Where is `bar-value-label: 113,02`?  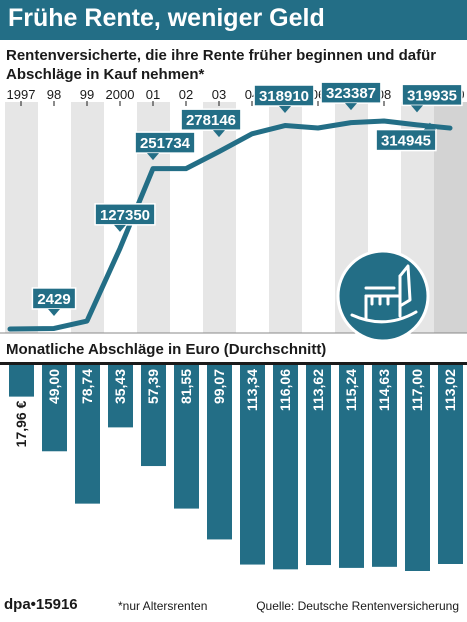 bar-value-label: 113,02 is located at coordinates (450, 390).